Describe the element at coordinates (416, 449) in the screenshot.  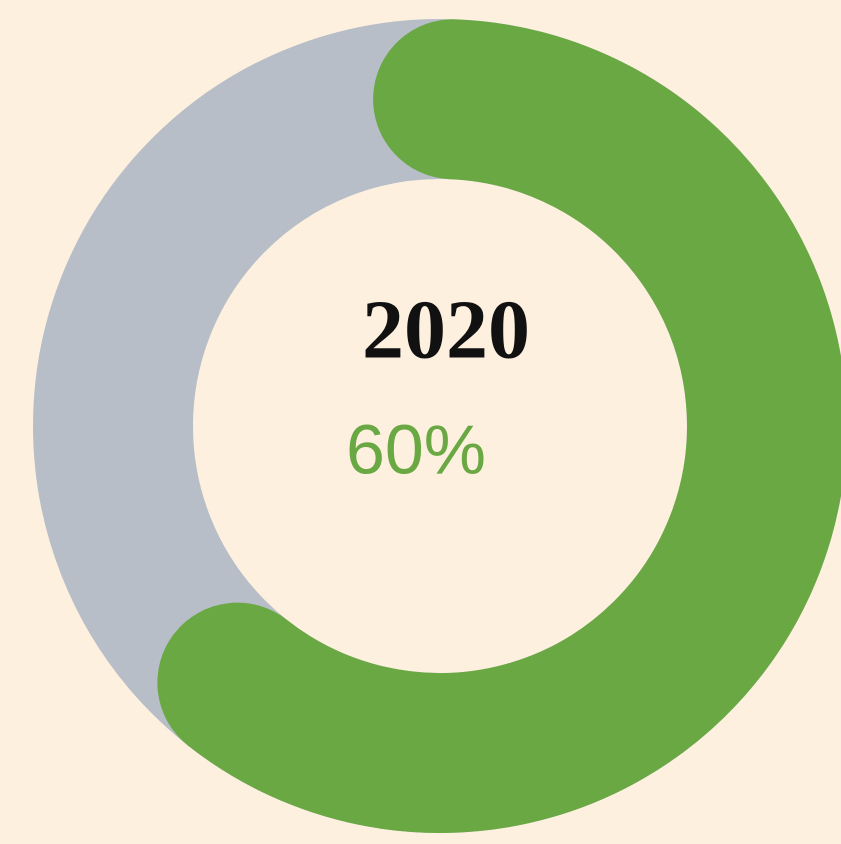
I see `value-label: 60%` at that location.